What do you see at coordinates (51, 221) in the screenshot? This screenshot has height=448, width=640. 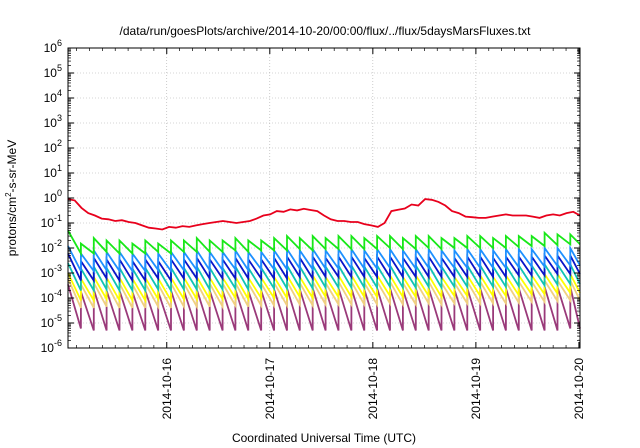 I see `y-tick-label: 10⁻¹` at bounding box center [51, 221].